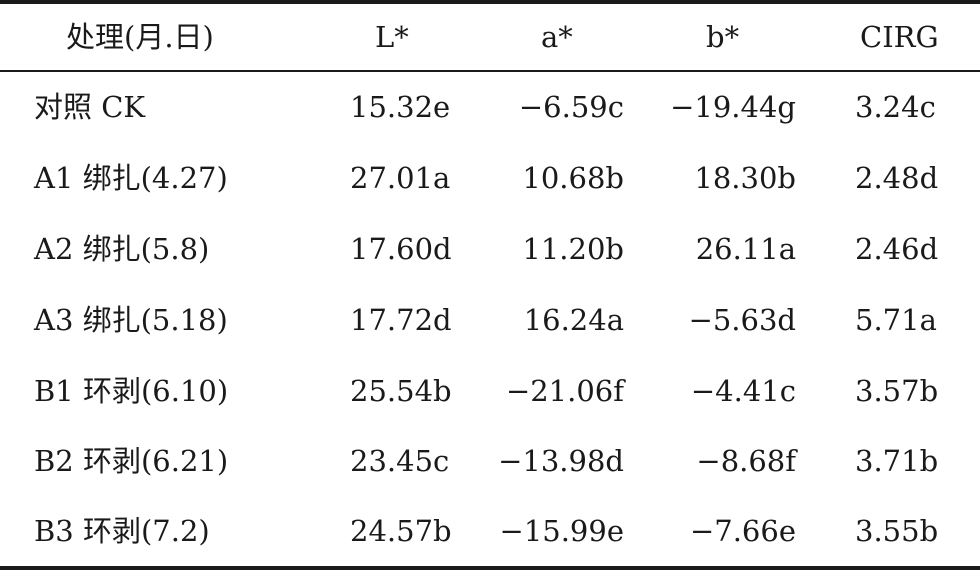 The height and width of the screenshot is (570, 980). Describe the element at coordinates (490, 107) in the screenshot. I see `table-row: 对照 CK 15.32e −6.59c −19.44g 3.24c` at that location.